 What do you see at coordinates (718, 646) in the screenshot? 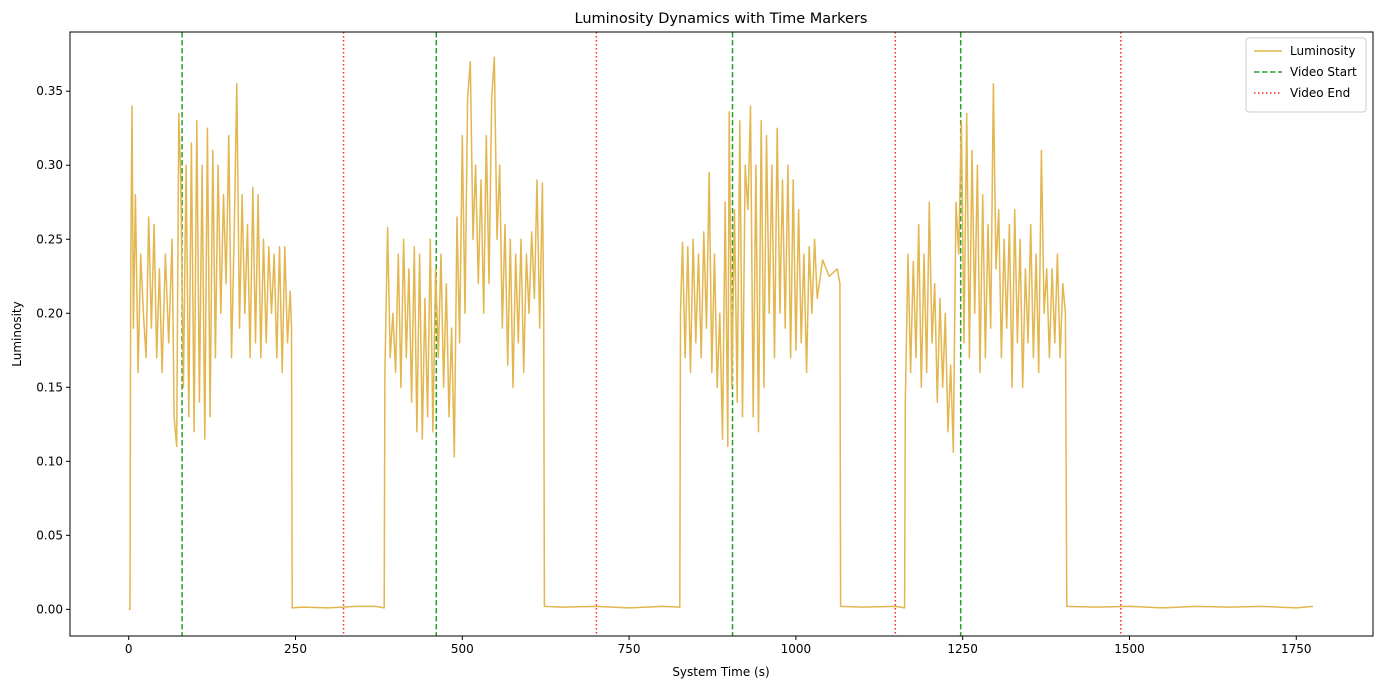
I see `x-axis: 0 250 500 750 1000 1250 1500 1750` at bounding box center [718, 646].